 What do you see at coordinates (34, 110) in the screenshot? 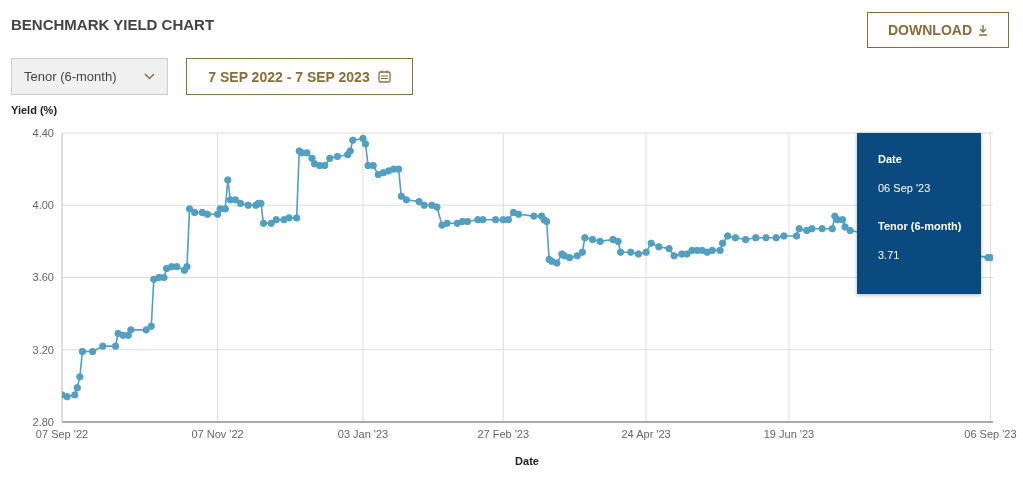
I see `y-axis-title: Yield (%)` at bounding box center [34, 110].